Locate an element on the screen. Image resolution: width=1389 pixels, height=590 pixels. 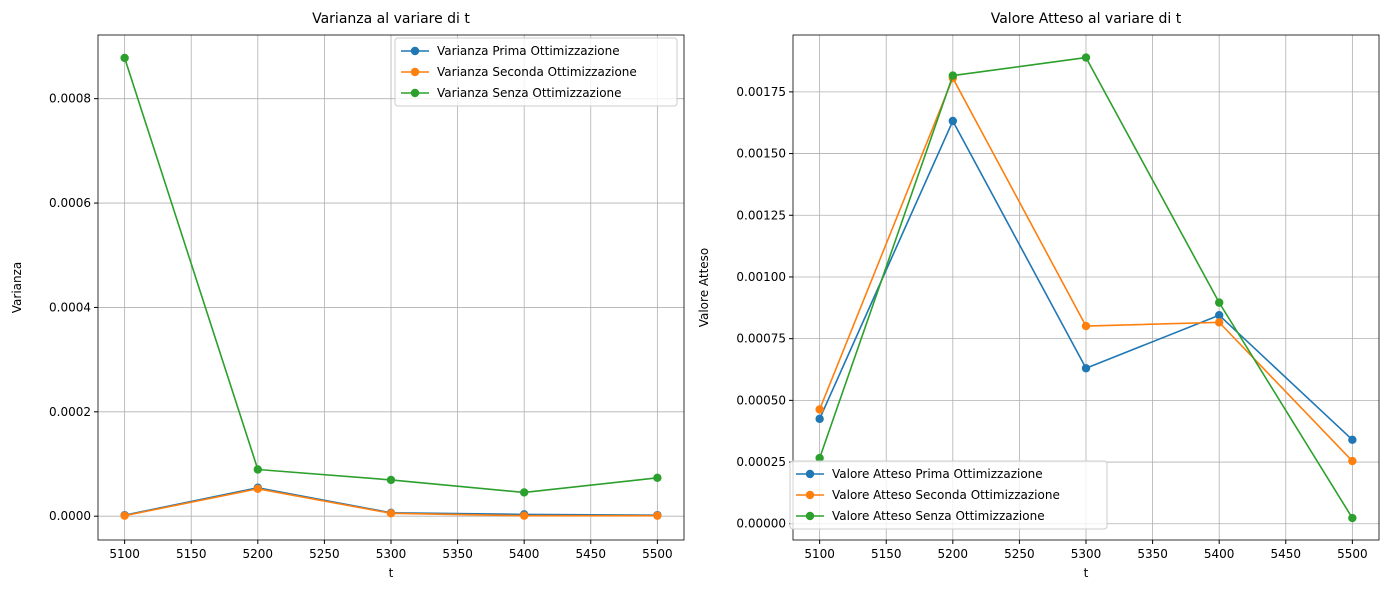
y-tick-label: 0.00150 is located at coordinates (761, 154).